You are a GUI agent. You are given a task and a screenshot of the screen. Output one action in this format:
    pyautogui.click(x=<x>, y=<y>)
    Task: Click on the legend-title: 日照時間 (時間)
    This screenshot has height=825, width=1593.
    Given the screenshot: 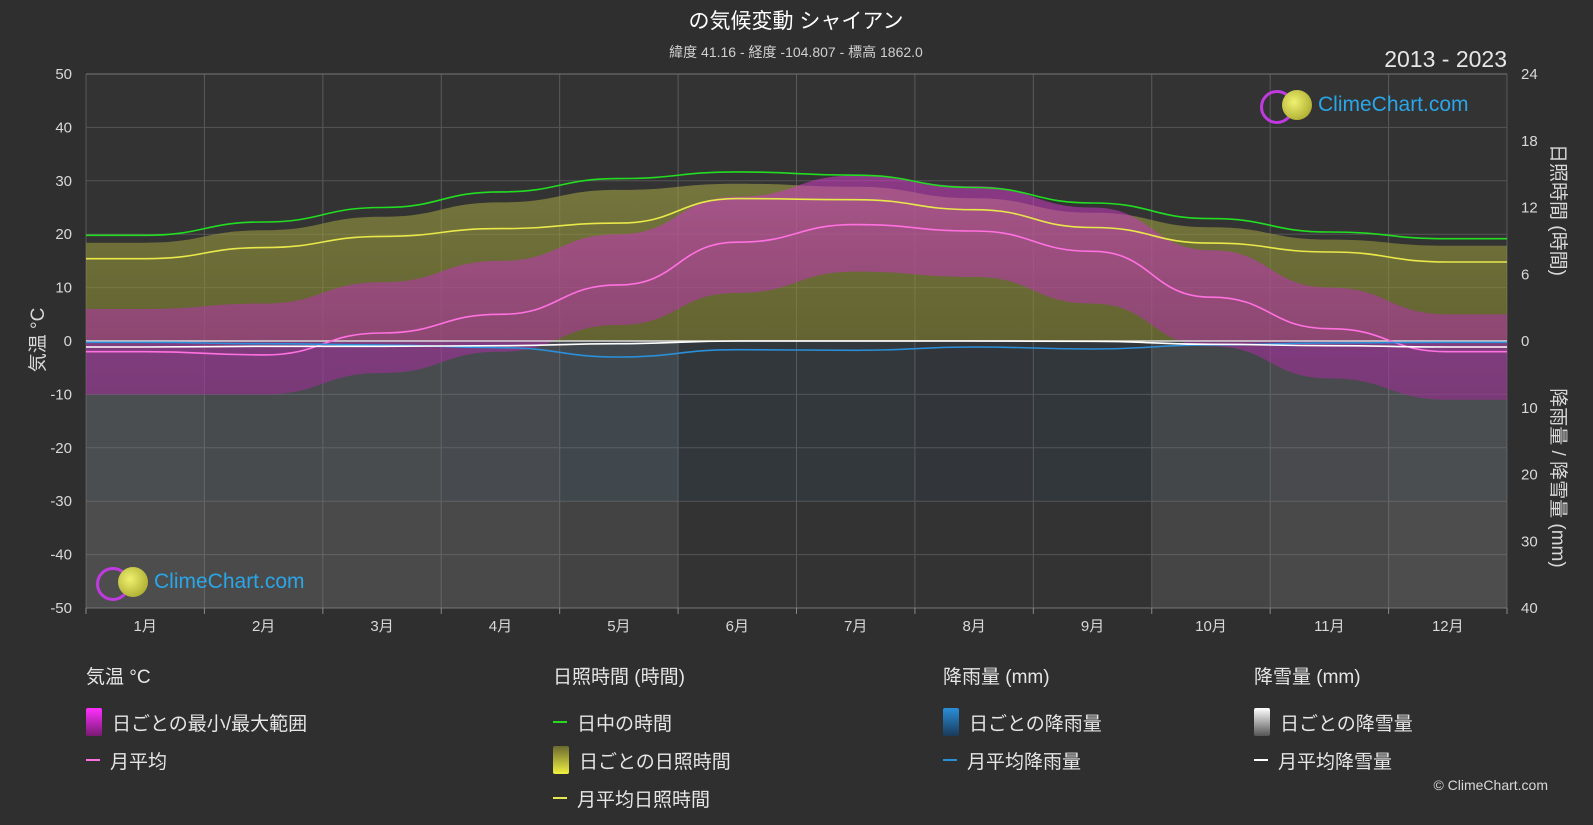 What is the action you would take?
    pyautogui.click(x=619, y=677)
    